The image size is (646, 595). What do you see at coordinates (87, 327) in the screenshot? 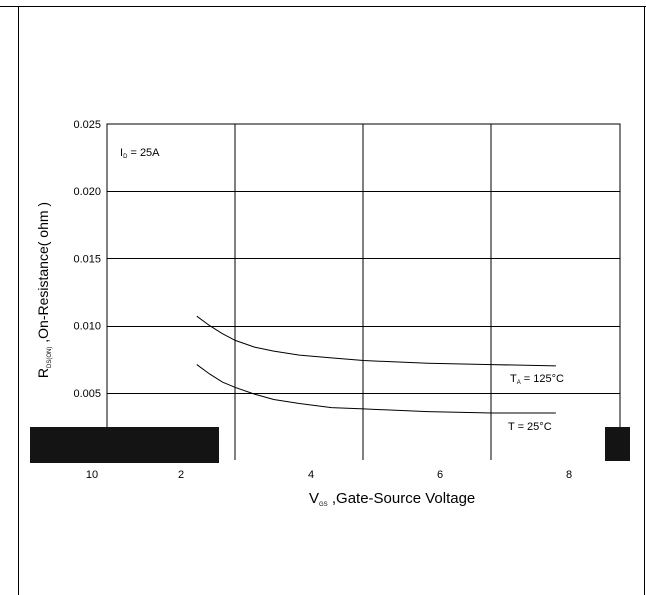
I see `y-tick-label: 0.010` at bounding box center [87, 327].